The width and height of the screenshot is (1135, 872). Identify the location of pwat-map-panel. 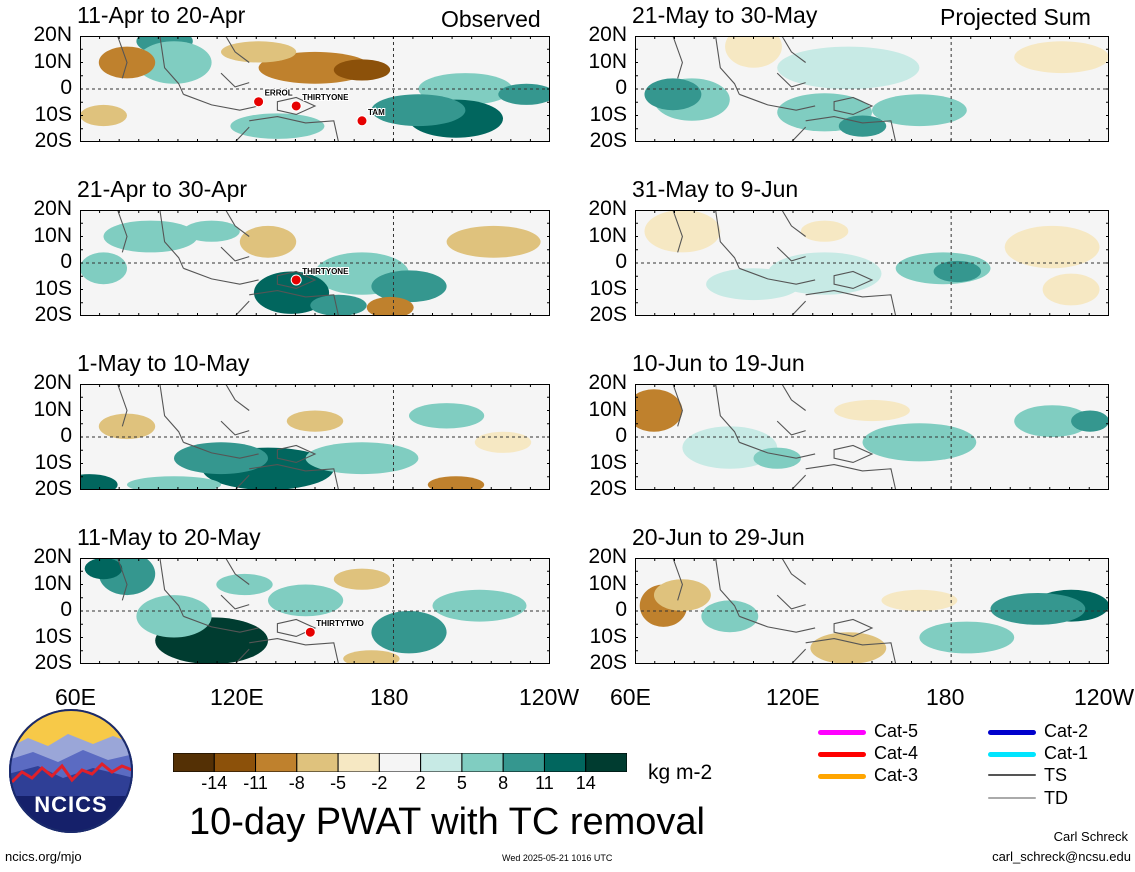
(315, 437).